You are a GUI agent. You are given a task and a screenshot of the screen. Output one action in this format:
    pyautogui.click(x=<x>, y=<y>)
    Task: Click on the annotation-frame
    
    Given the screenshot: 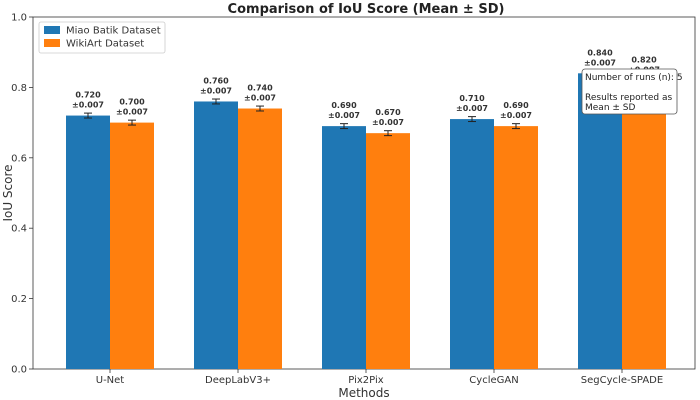 What is the action you would take?
    pyautogui.click(x=629, y=91)
    